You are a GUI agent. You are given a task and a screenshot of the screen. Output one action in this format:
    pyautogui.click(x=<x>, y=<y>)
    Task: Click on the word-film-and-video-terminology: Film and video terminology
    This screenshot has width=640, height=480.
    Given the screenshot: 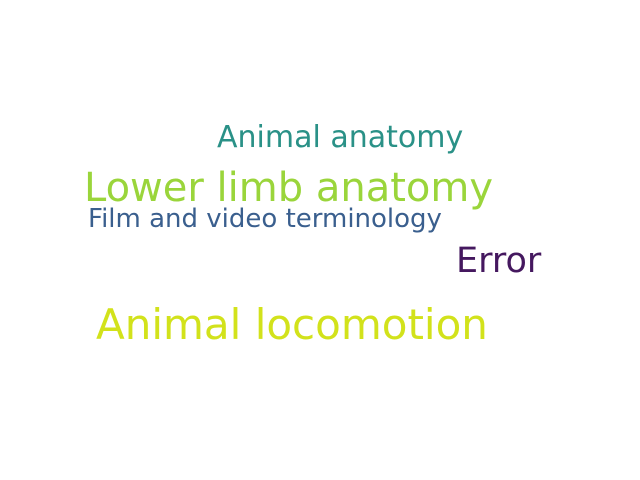 What is the action you would take?
    pyautogui.click(x=265, y=219)
    